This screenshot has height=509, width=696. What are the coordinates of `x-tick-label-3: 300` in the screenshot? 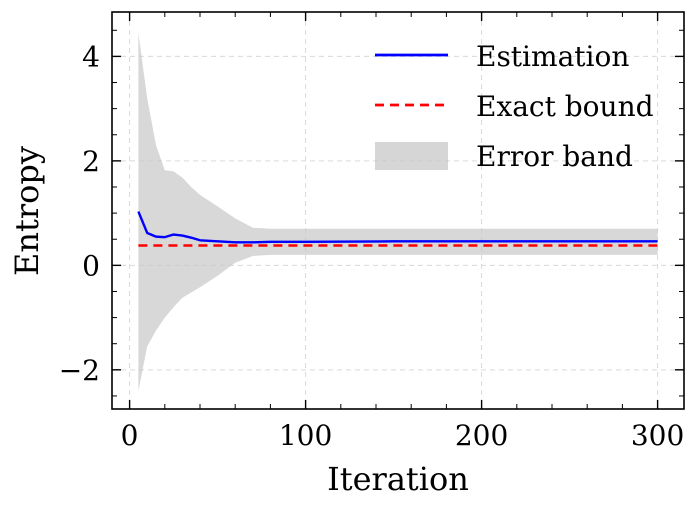 It's located at (657, 435).